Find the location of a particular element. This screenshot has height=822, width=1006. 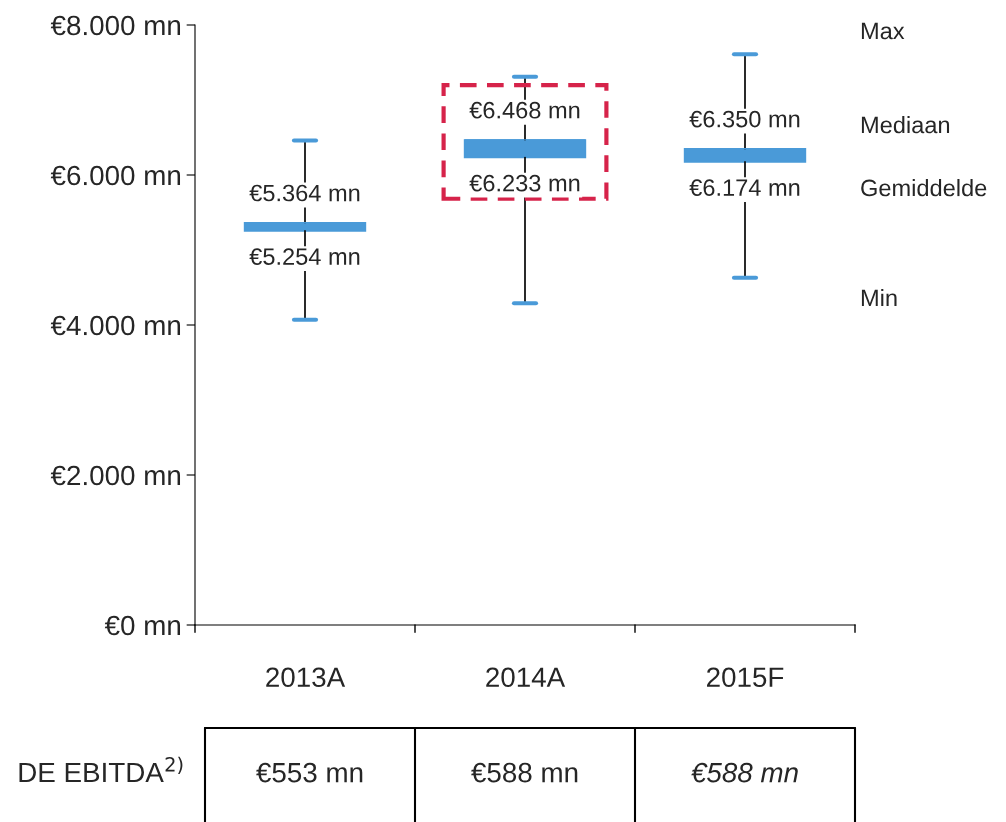

x-tick-label: 2015F is located at coordinates (745, 677).